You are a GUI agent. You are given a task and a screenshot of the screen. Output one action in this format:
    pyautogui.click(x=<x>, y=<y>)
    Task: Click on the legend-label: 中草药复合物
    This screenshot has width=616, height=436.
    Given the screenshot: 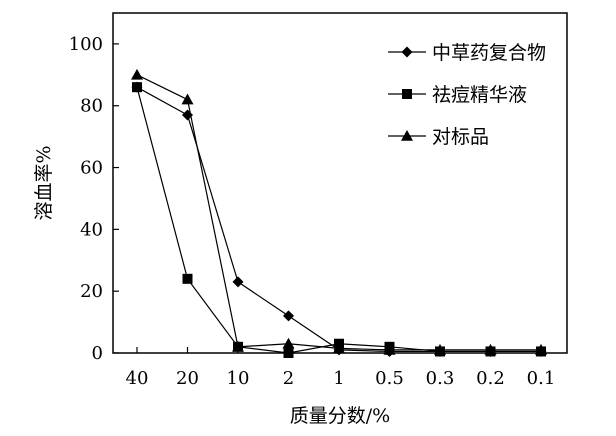 What is the action you would take?
    pyautogui.click(x=489, y=53)
    